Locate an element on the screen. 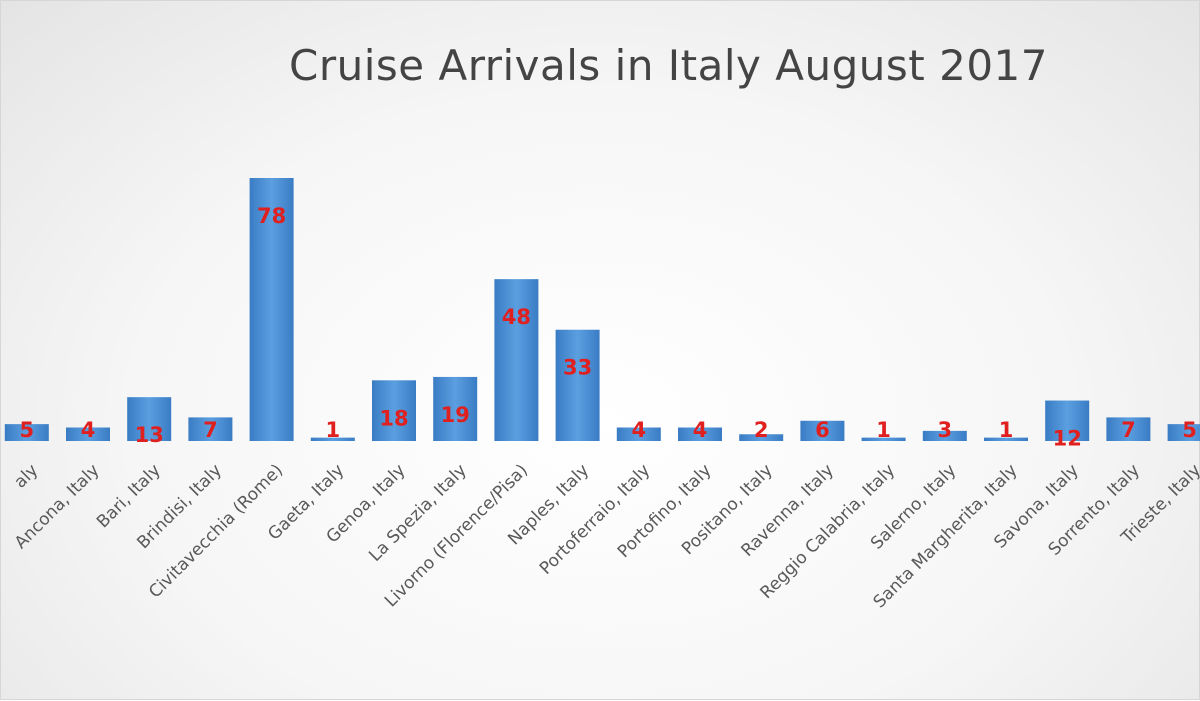 Image resolution: width=1200 pixels, height=701 pixels. data-label-5: 18 is located at coordinates (393, 418).